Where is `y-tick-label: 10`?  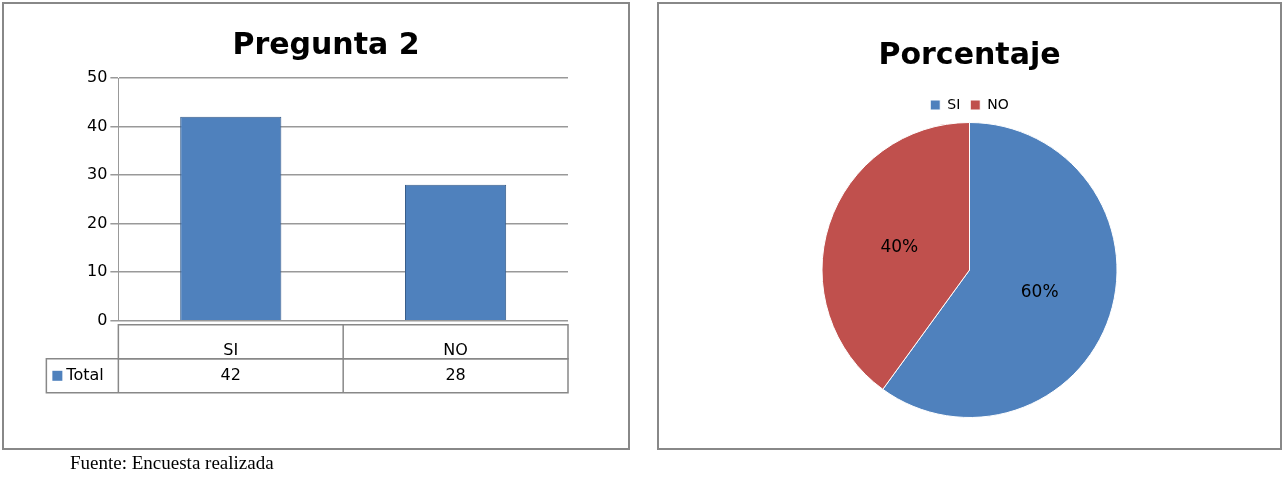 y-tick-label: 10 is located at coordinates (97, 271).